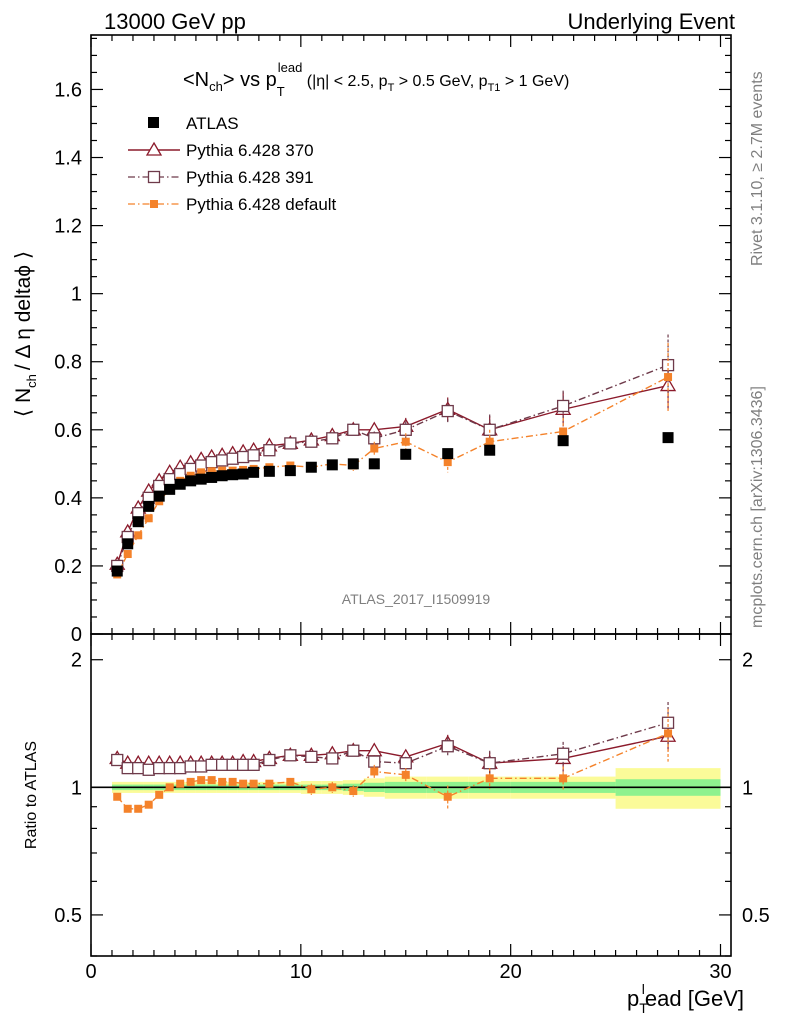  I want to click on series-pythia-6-428-default, so click(393, 761).